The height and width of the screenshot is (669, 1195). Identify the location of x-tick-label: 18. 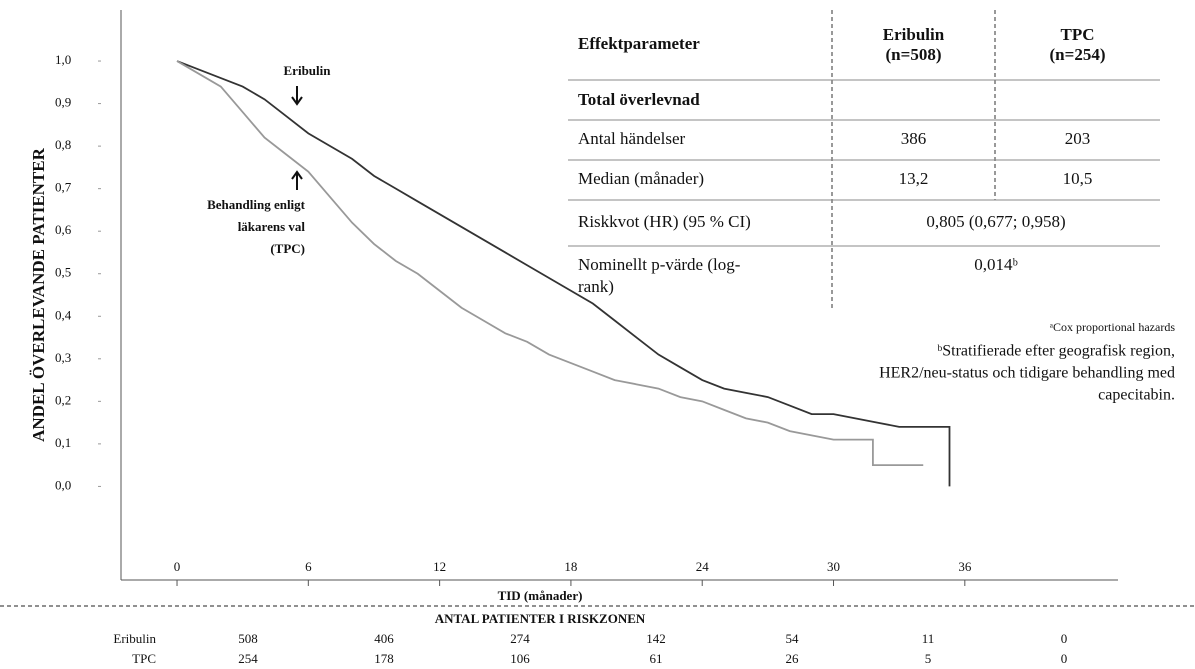
(570, 566).